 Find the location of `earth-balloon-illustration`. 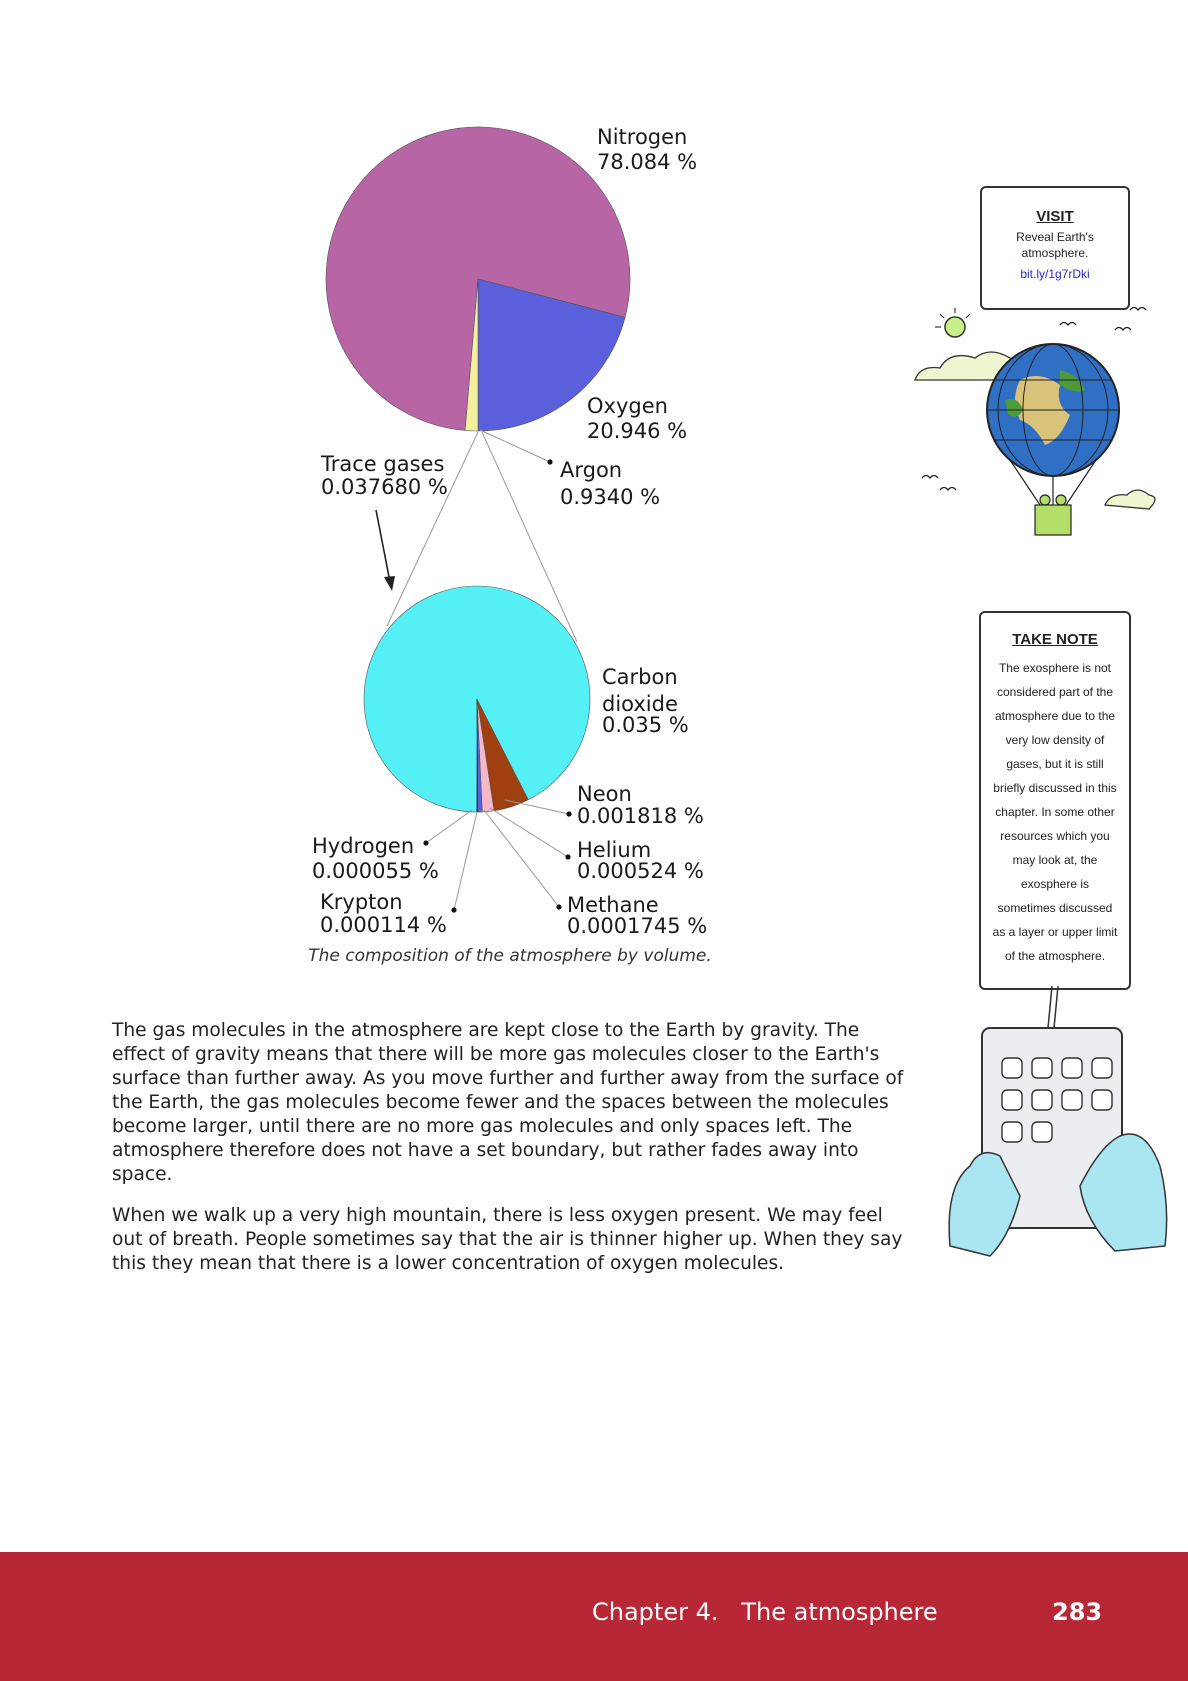

earth-balloon-illustration is located at coordinates (1035, 421).